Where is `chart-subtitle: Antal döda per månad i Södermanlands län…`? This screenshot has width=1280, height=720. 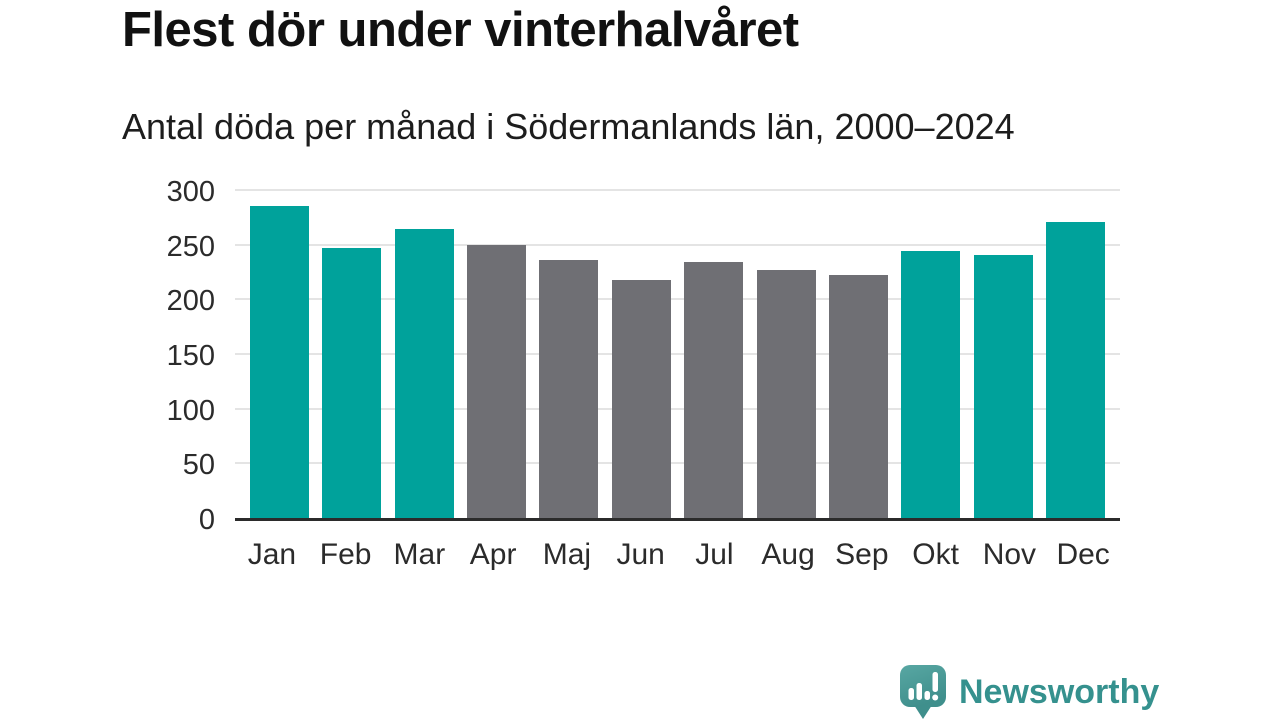 chart-subtitle: Antal döda per månad i Södermanlands län… is located at coordinates (568, 126).